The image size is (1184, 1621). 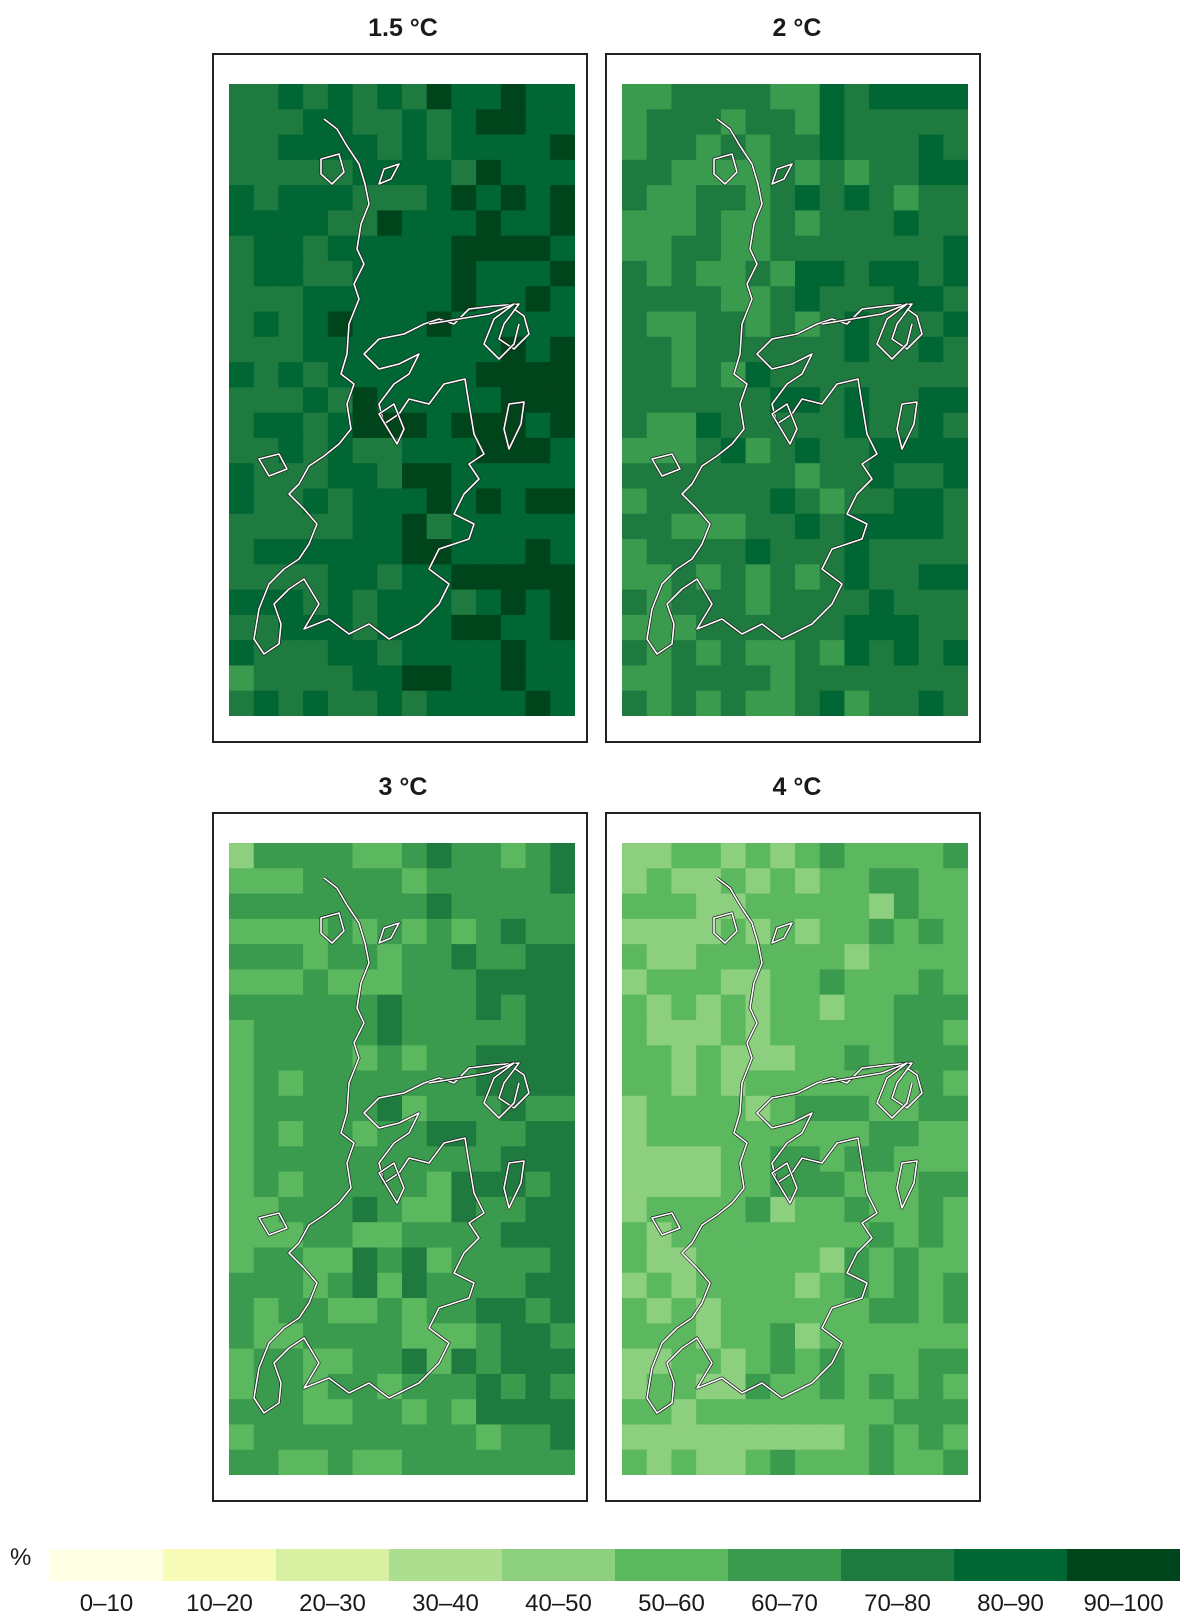 What do you see at coordinates (1010, 1603) in the screenshot?
I see `legend-label-9: 80–90` at bounding box center [1010, 1603].